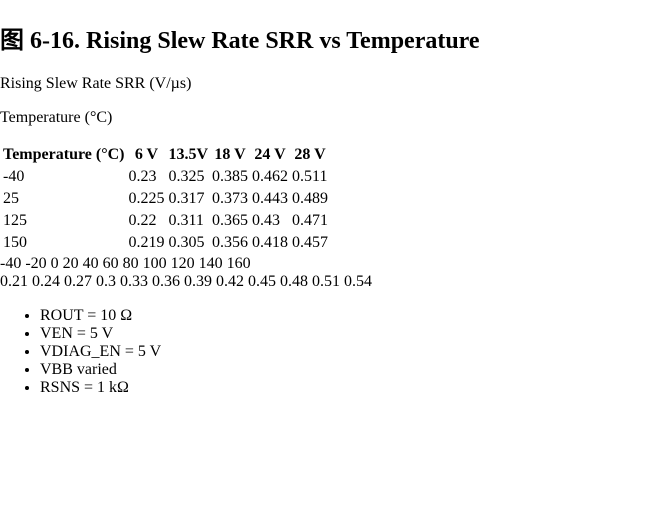  I want to click on x-tick: 160, so click(238, 263).